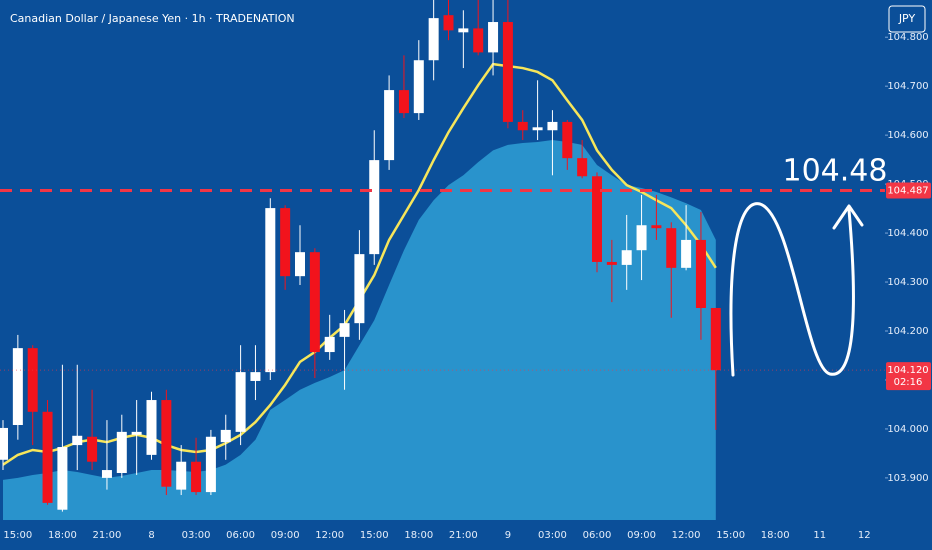 The image size is (932, 550). What do you see at coordinates (819, 535) in the screenshot?
I see `x-tick-label: 11` at bounding box center [819, 535].